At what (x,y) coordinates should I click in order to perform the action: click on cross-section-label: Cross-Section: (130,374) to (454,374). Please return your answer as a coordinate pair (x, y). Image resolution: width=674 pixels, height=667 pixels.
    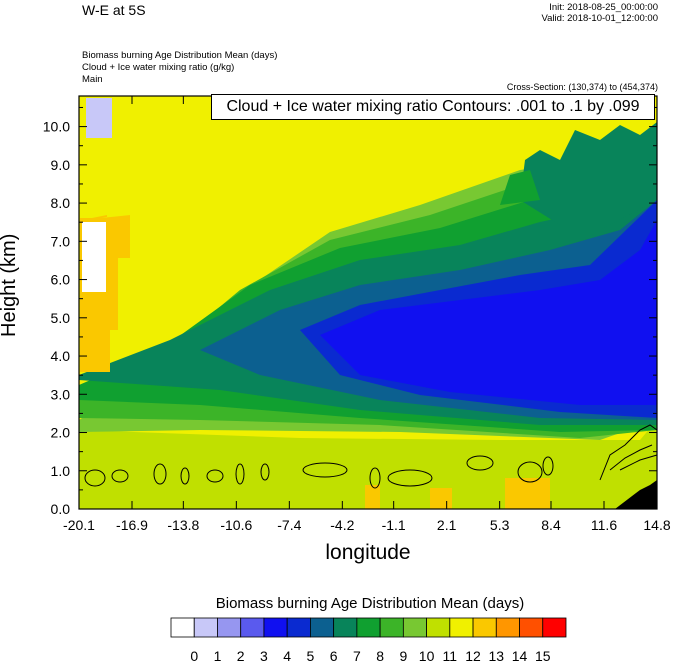
    Looking at the image, I should click on (582, 87).